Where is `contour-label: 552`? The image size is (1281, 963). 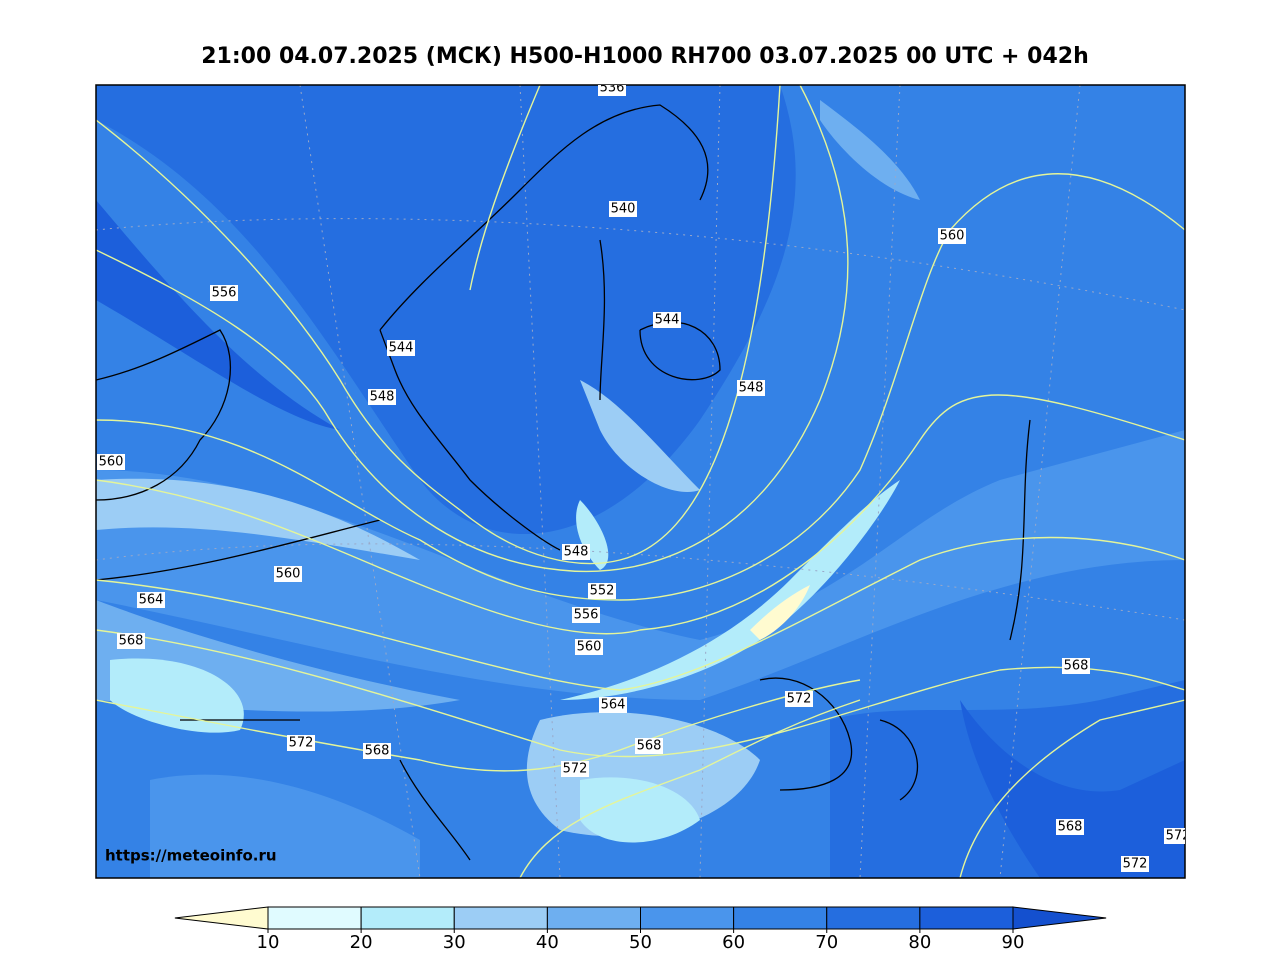 contour-label: 552 is located at coordinates (602, 591).